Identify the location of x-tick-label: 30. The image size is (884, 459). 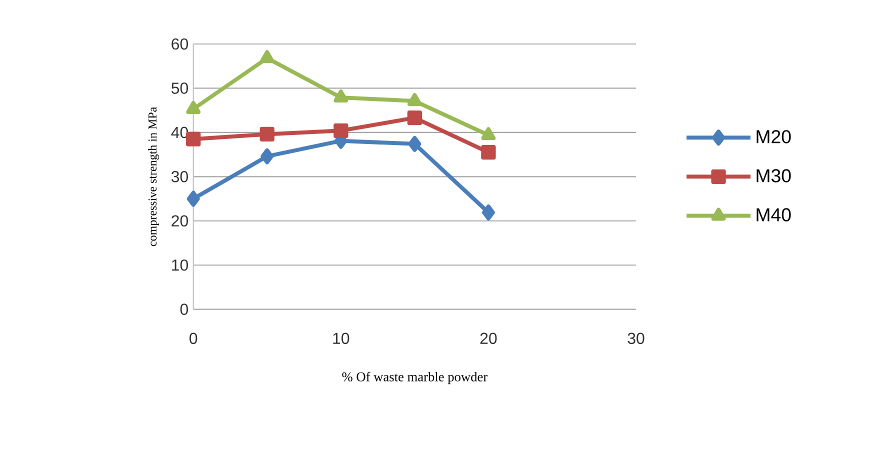
(636, 338).